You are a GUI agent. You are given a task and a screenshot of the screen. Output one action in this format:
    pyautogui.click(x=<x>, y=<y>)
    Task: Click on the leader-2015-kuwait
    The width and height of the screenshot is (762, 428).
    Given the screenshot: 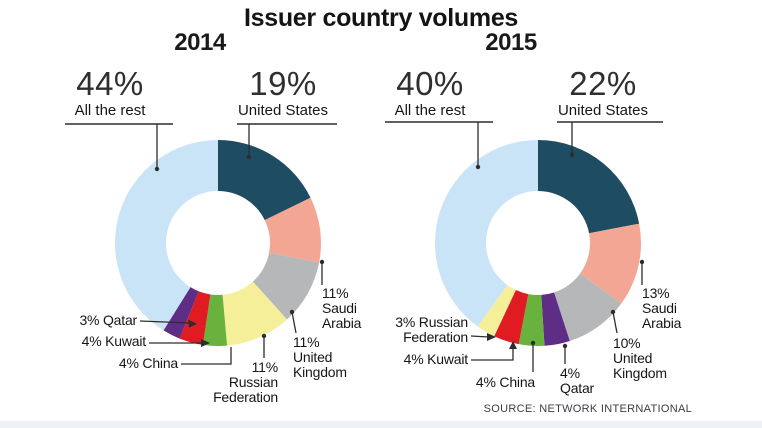 What is the action you would take?
    pyautogui.click(x=492, y=354)
    